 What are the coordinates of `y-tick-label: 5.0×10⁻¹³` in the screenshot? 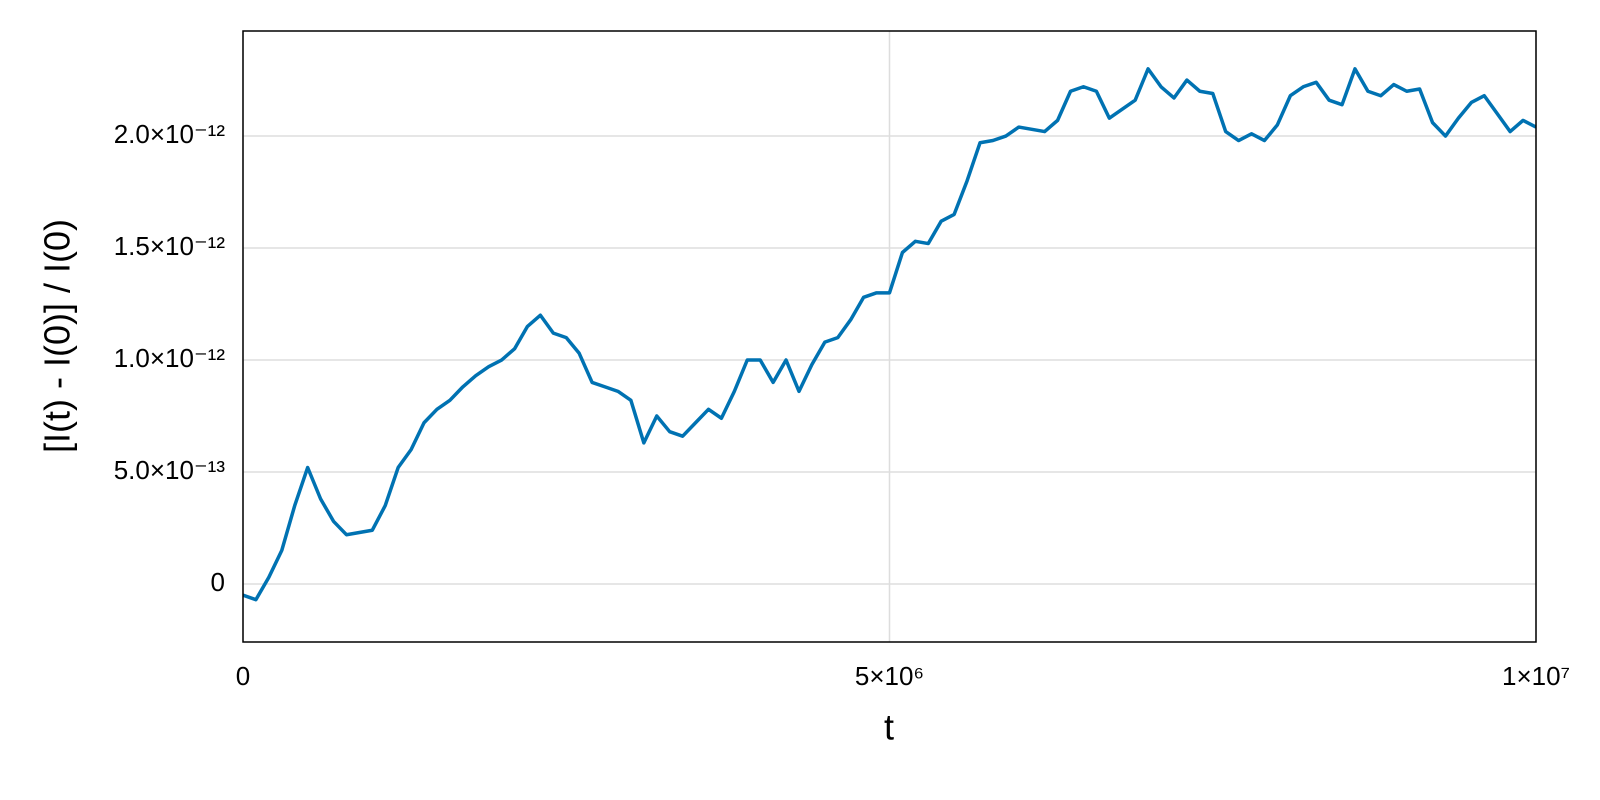 It's located at (170, 470).